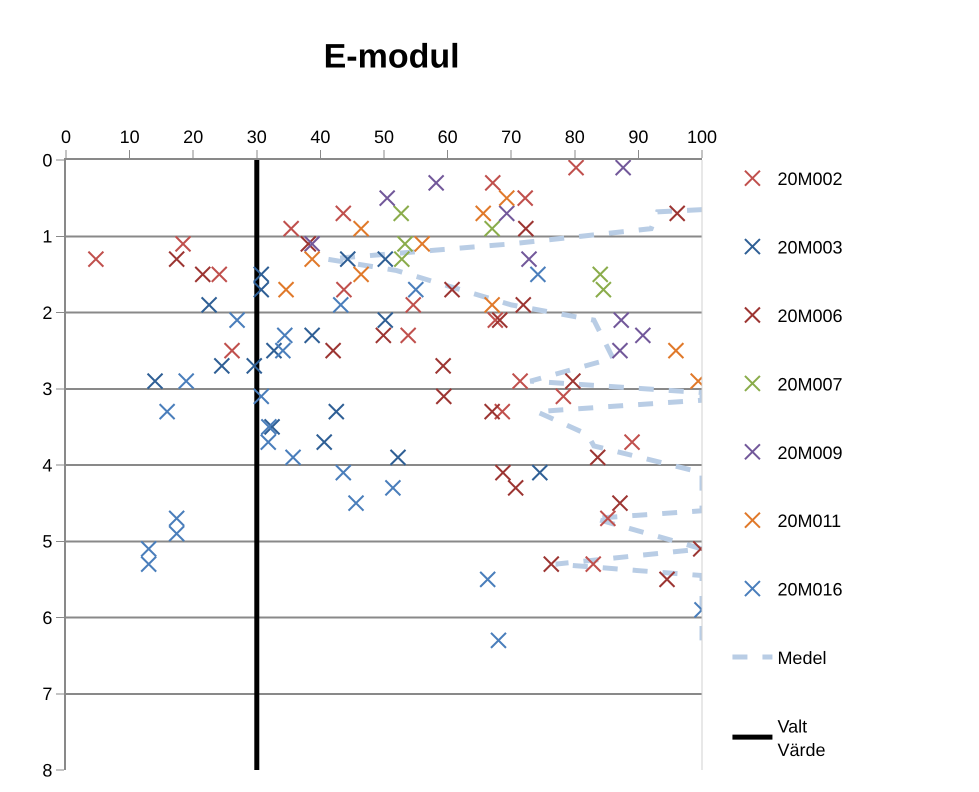  Describe the element at coordinates (47, 542) in the screenshot. I see `y-tick-label: 5` at that location.